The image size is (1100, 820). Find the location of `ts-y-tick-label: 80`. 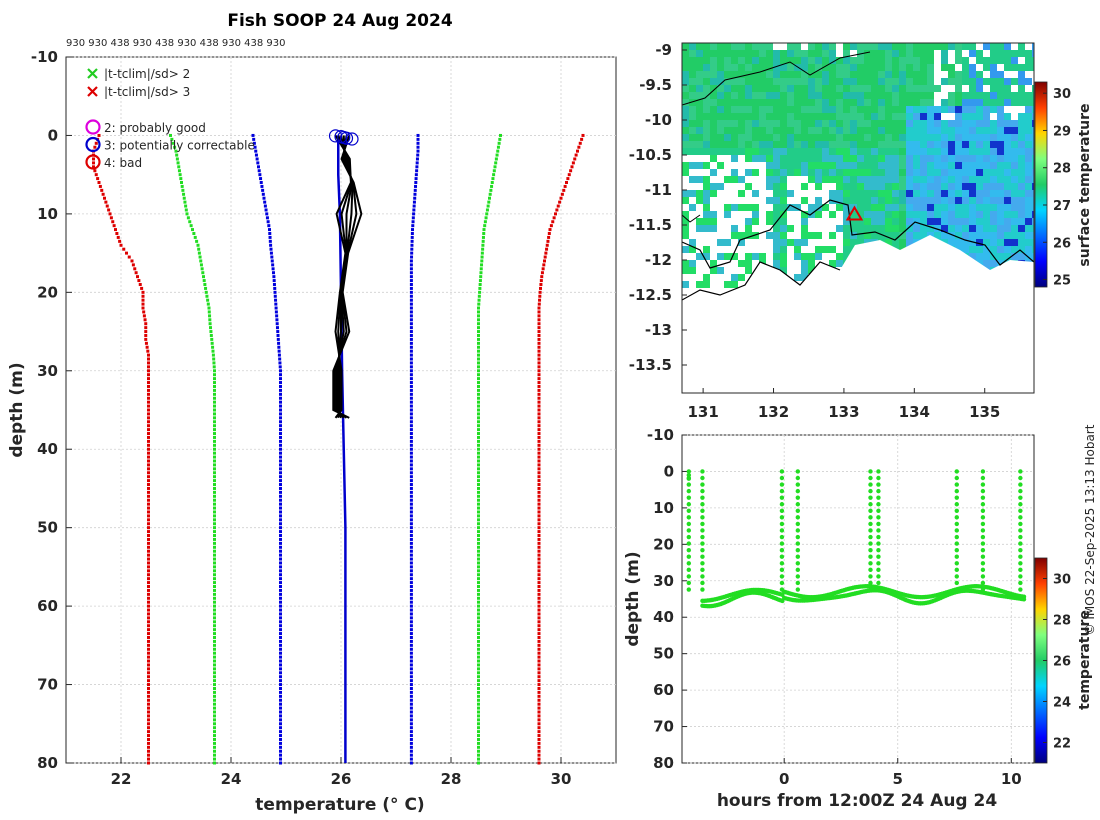

ts-y-tick-label: 80 is located at coordinates (663, 763).